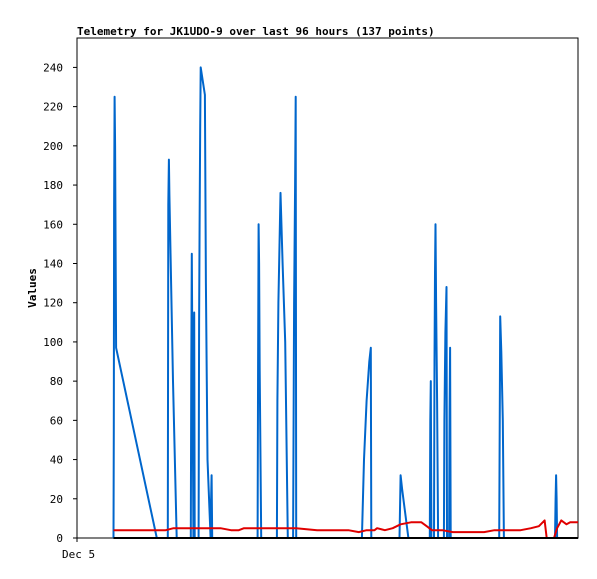  Describe the element at coordinates (53, 224) in the screenshot. I see `y-tick-label: 160` at that location.